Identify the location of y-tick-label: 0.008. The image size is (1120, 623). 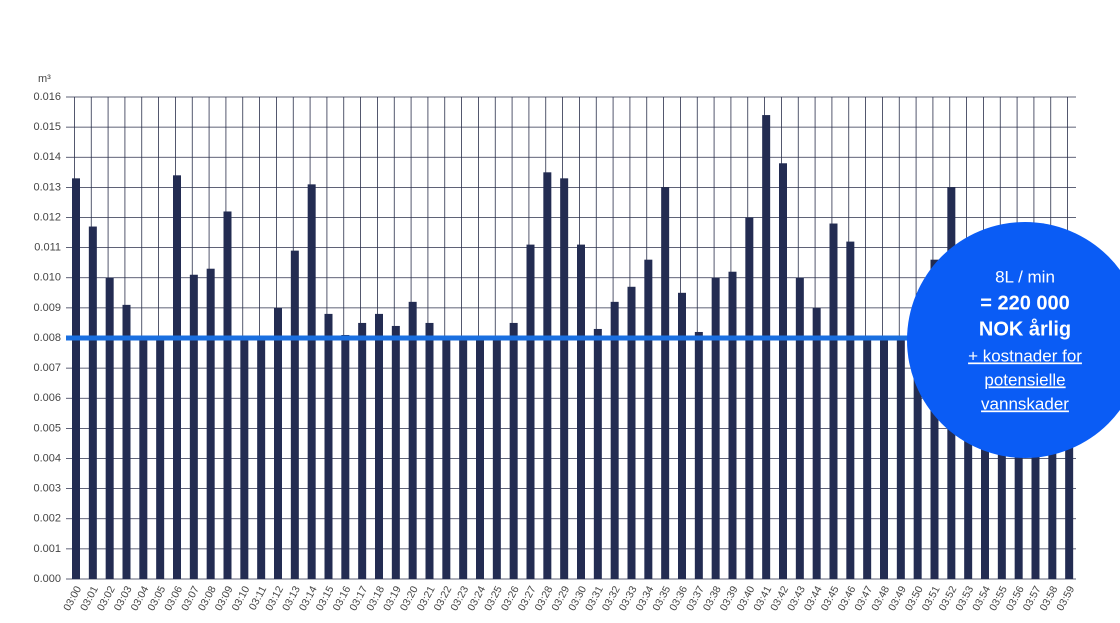
(47, 338).